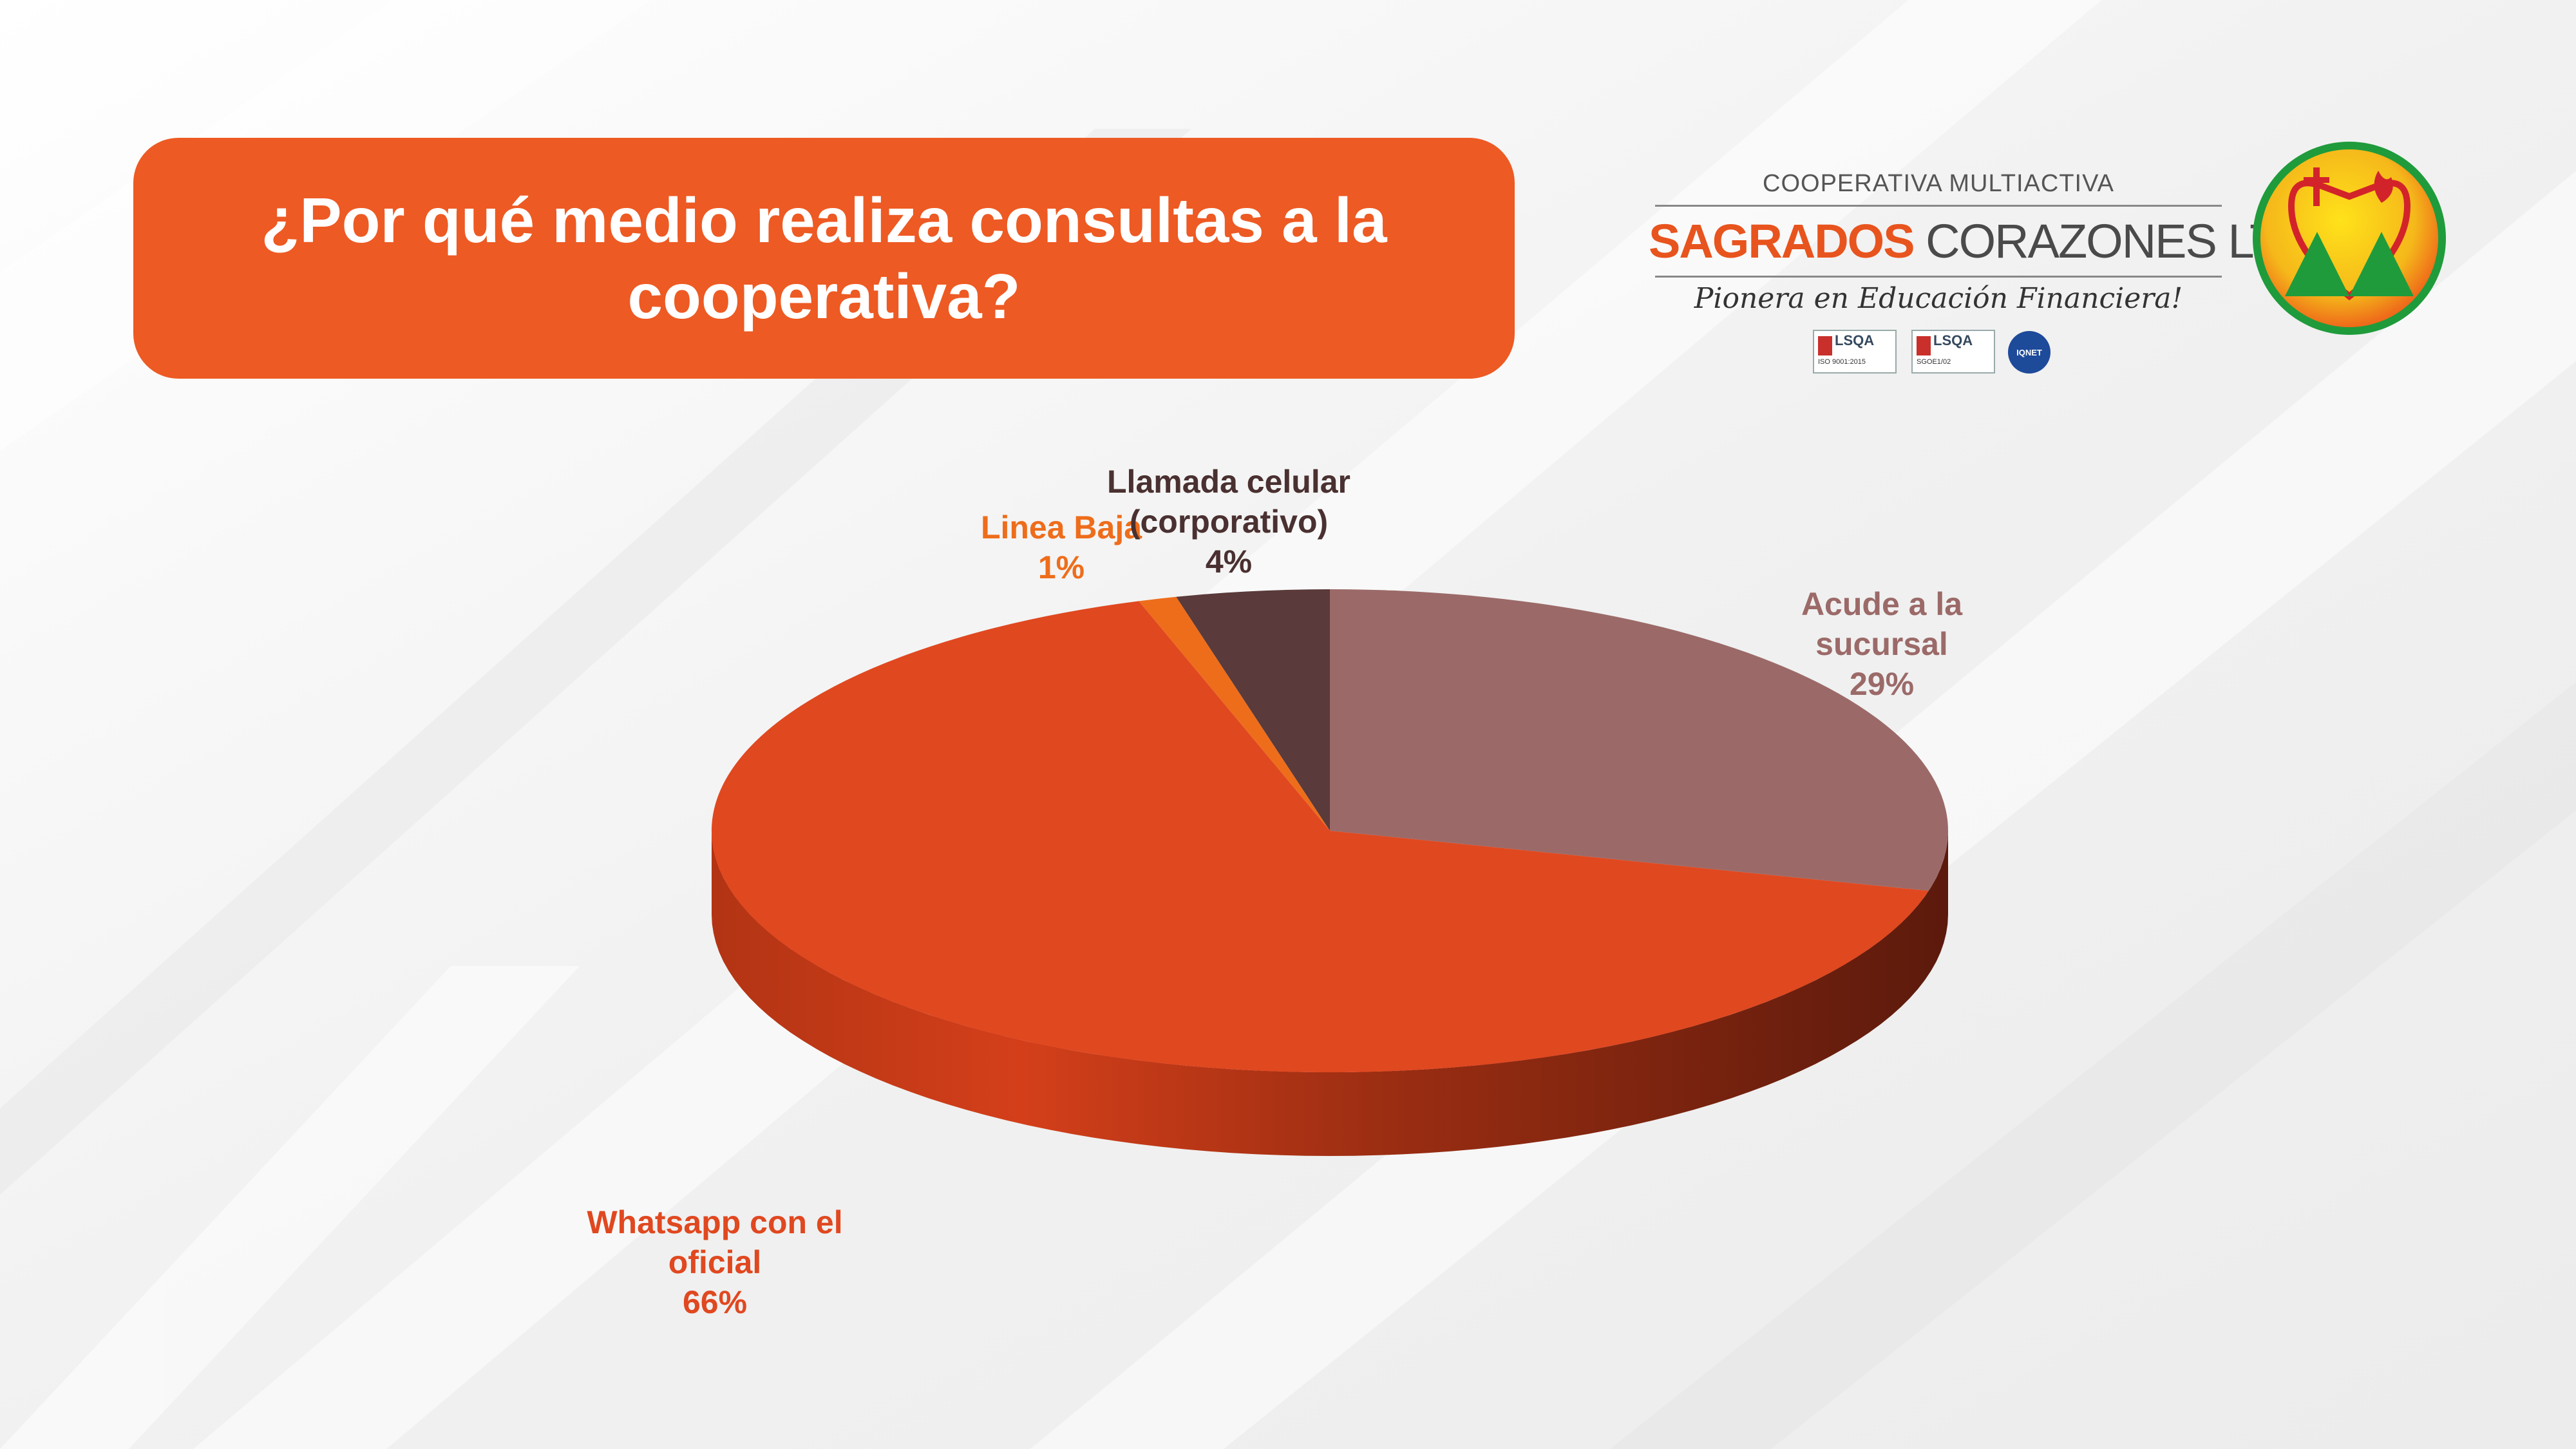 This screenshot has width=2576, height=1449. What do you see at coordinates (1938, 298) in the screenshot?
I see `logo-motto: Pionera en Educación Financiera!` at bounding box center [1938, 298].